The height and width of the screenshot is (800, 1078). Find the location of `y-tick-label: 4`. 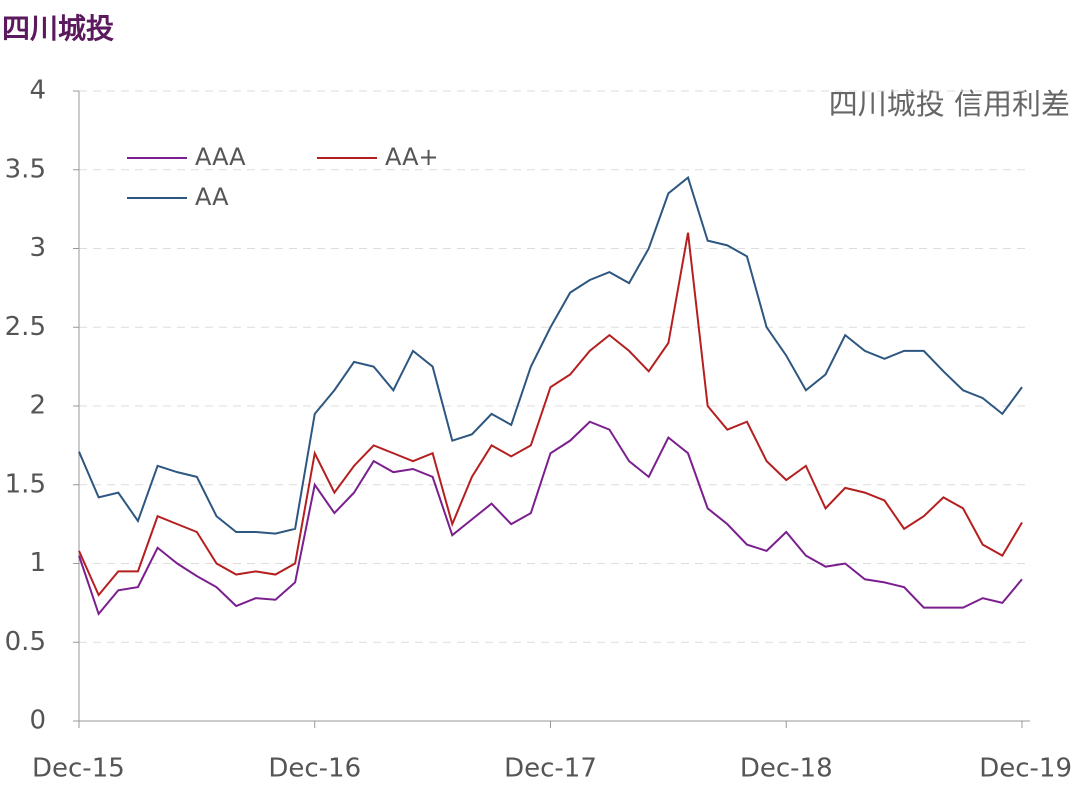

y-tick-label: 4 is located at coordinates (37, 91).